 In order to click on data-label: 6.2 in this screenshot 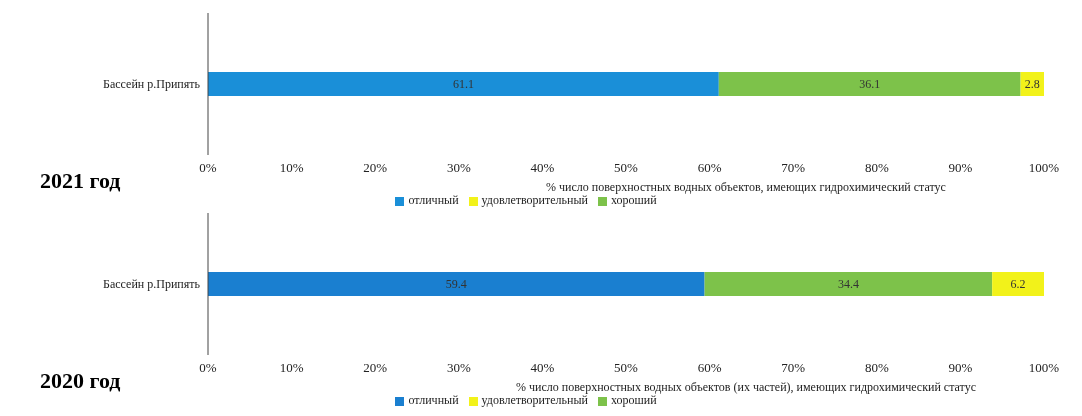, I will do `click(1018, 284)`.